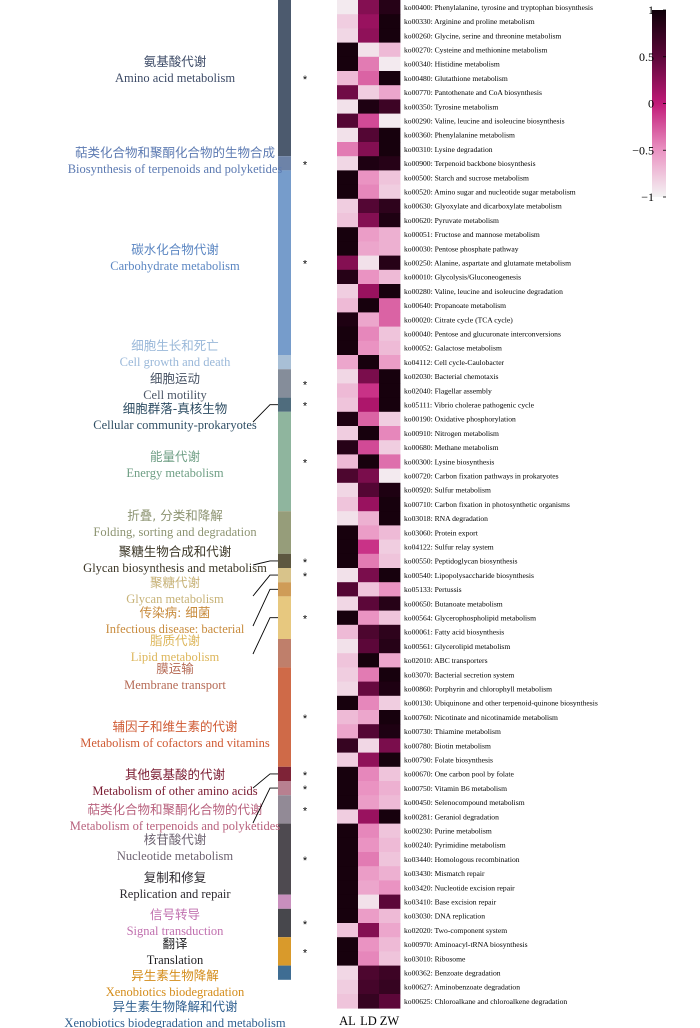 This screenshot has width=700, height=1028. I want to click on category-label-cn: 细胞运动, so click(175, 378).